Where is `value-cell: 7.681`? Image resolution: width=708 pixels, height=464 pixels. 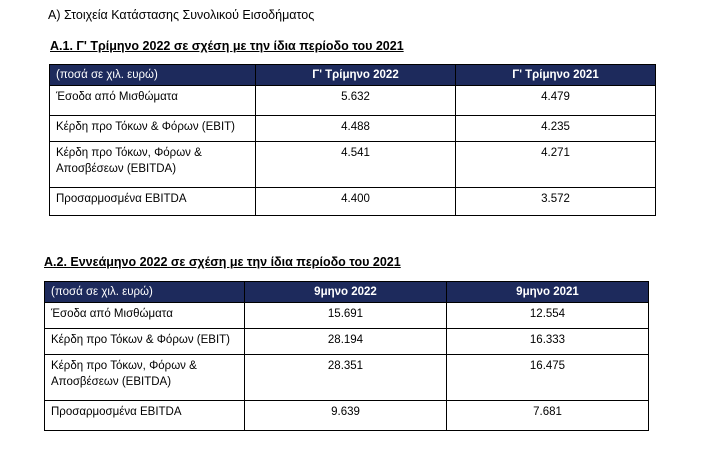
value-cell: 7.681 is located at coordinates (547, 415).